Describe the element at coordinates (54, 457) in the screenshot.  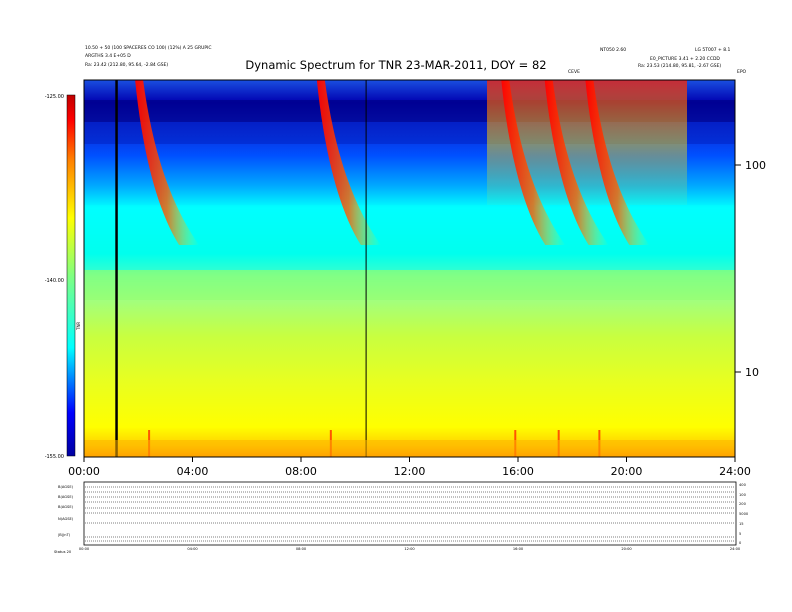
I see `colorbar-tick-bottom: -155.00` at that location.